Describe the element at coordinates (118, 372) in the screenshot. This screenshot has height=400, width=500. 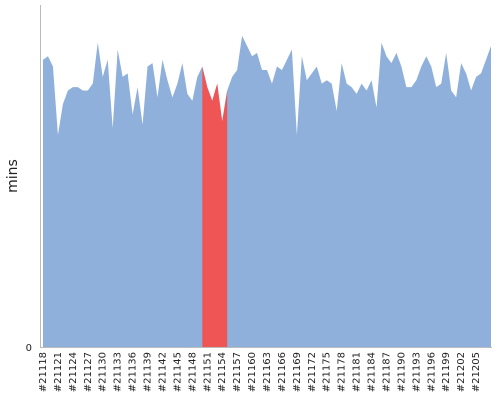
I see `x-tick-label: #21133` at that location.